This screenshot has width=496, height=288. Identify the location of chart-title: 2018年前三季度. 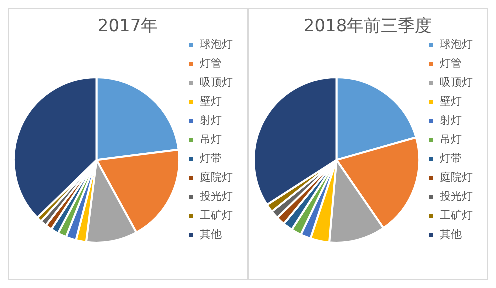
(368, 26).